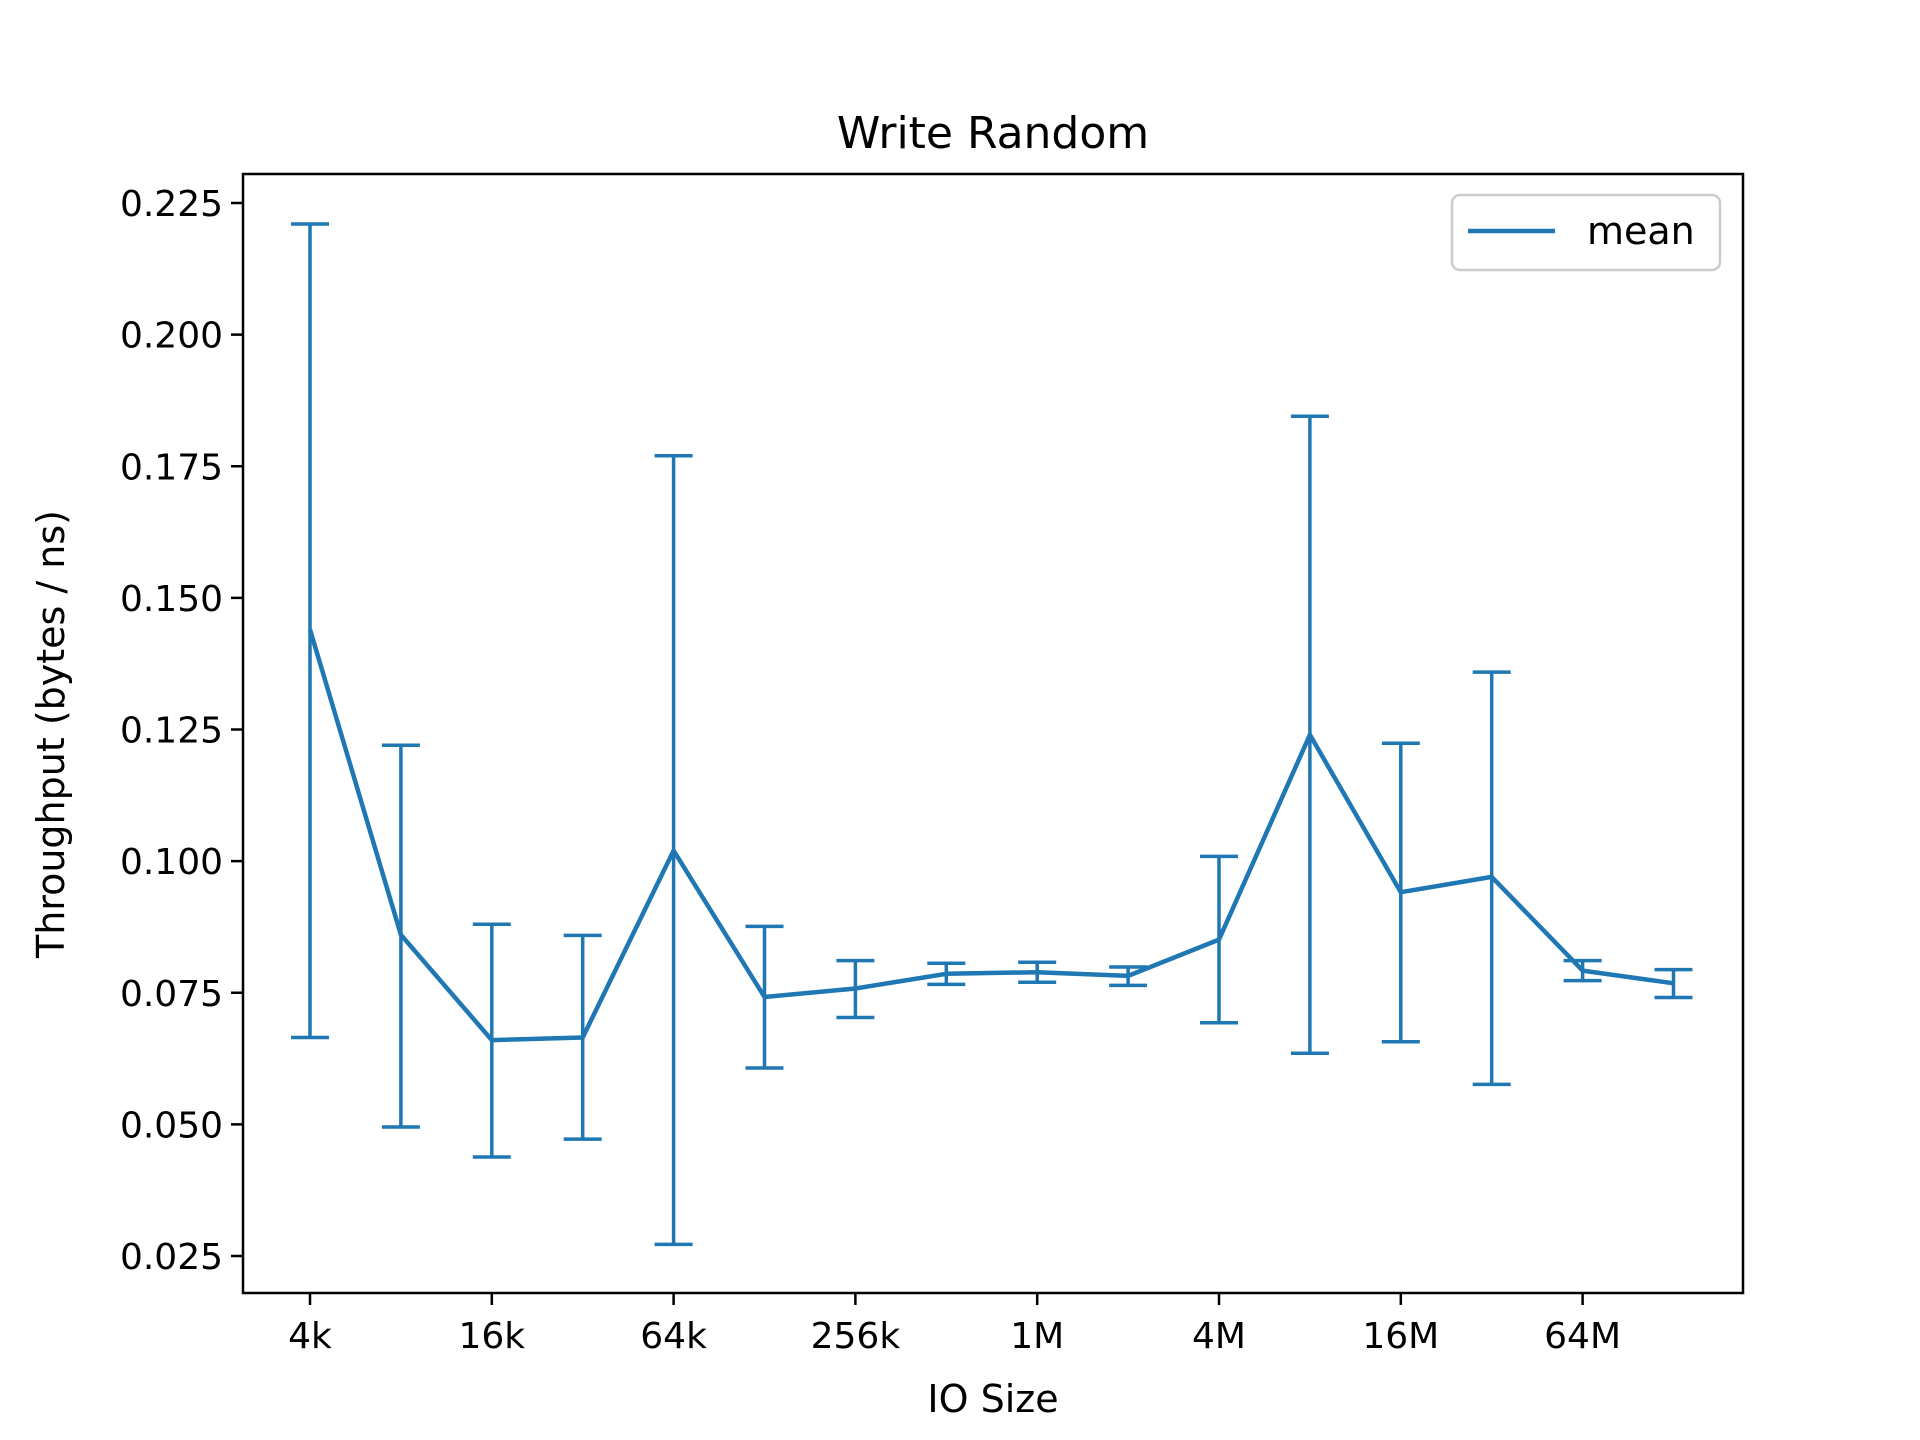 This screenshot has height=1440, width=1920. I want to click on y-axis-title: Throughput (bytes / ns), so click(51, 734).